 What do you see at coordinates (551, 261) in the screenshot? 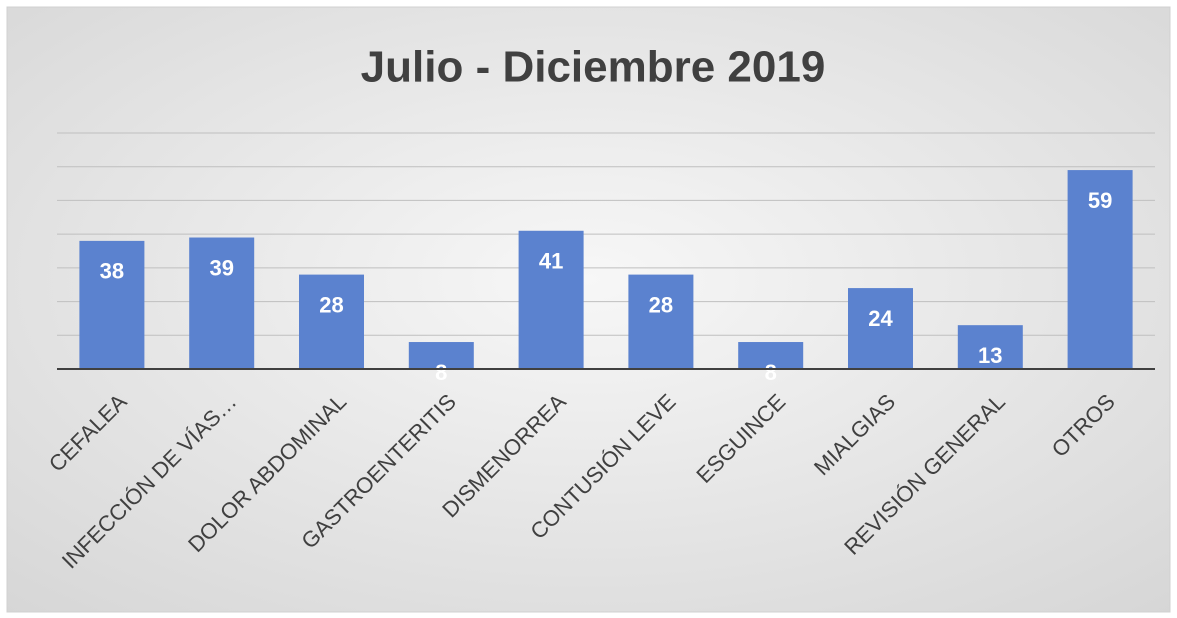
I see `data-label: 41` at bounding box center [551, 261].